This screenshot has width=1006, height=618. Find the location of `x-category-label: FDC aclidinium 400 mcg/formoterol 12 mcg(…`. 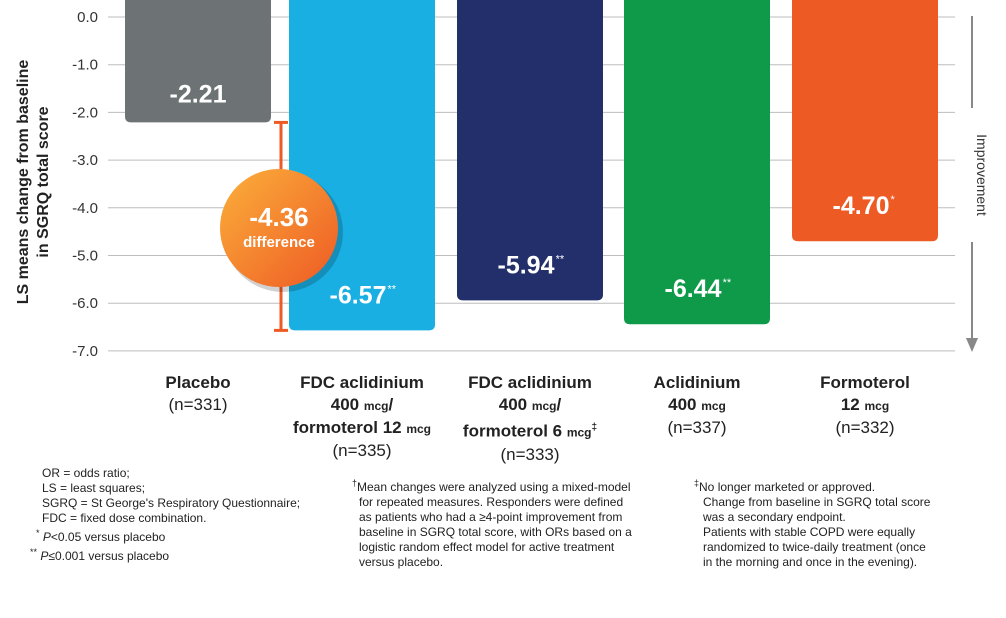

x-category-label: FDC aclidinium 400 mcg/formoterol 12 mcg(… is located at coordinates (362, 416).